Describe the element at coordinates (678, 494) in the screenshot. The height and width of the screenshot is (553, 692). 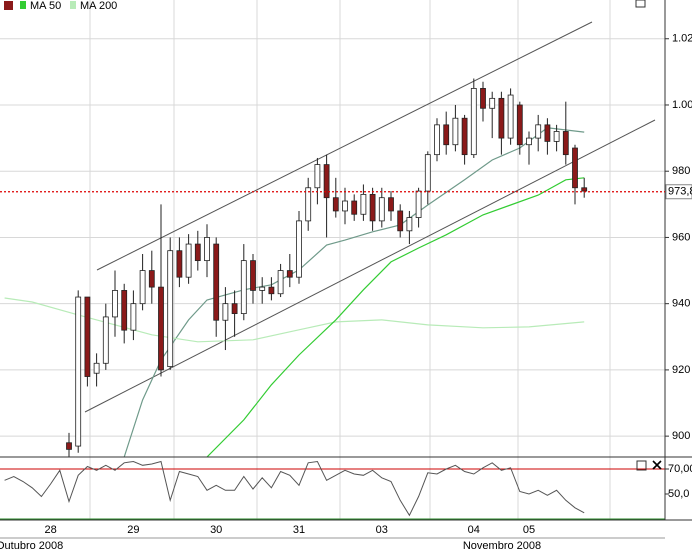
I see `rsi-tick-label: 50,0` at that location.